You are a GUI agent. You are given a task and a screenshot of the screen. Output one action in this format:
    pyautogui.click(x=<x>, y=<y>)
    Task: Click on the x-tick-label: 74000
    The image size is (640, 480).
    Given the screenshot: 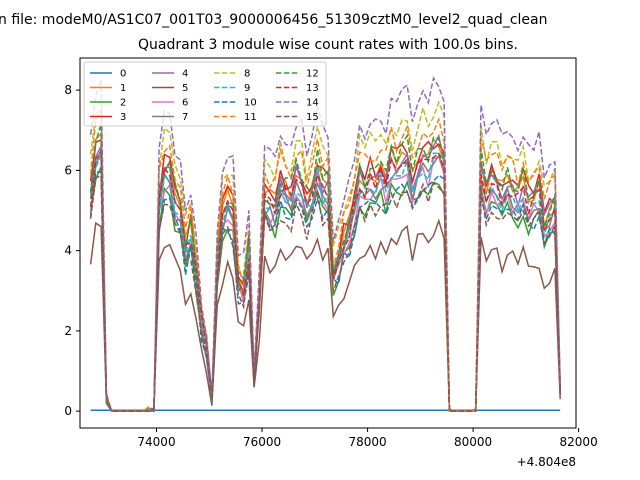 What is the action you would take?
    pyautogui.click(x=156, y=442)
    